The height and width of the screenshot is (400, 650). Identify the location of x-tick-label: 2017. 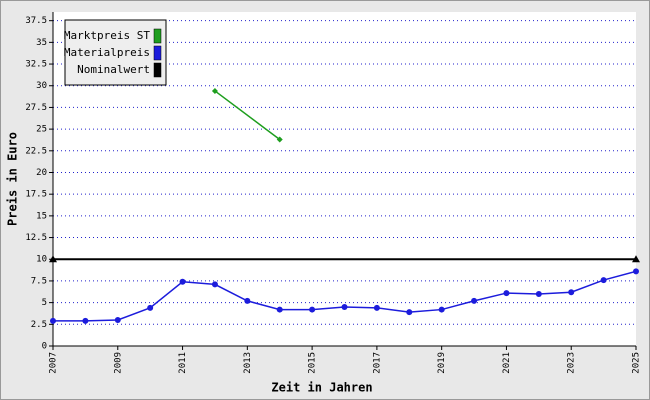
(377, 363).